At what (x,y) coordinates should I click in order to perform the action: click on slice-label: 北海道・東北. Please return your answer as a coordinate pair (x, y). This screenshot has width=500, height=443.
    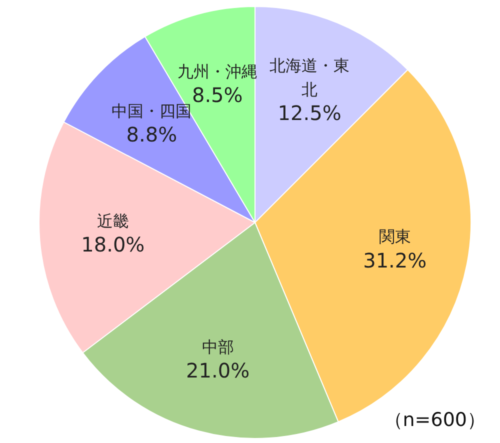
    Looking at the image, I should click on (310, 77).